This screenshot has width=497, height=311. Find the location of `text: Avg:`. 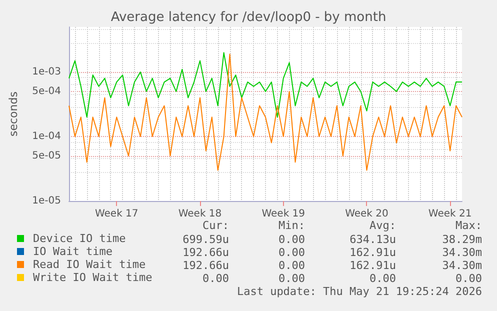

text: Avg: is located at coordinates (383, 225).